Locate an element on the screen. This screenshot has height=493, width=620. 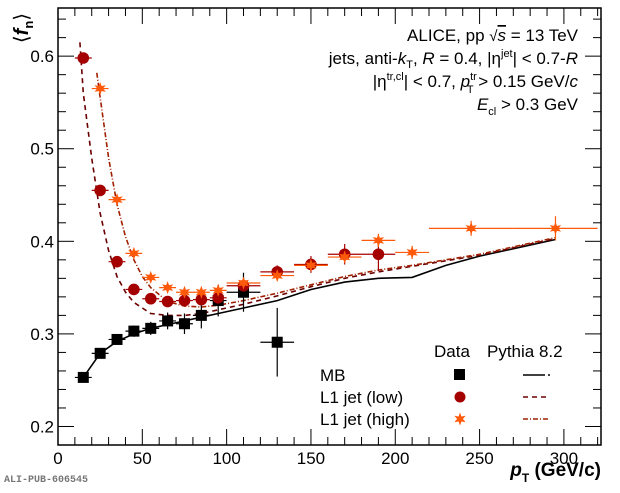
y-axis-label: ⟨fn⟩ is located at coordinates (23, 28).